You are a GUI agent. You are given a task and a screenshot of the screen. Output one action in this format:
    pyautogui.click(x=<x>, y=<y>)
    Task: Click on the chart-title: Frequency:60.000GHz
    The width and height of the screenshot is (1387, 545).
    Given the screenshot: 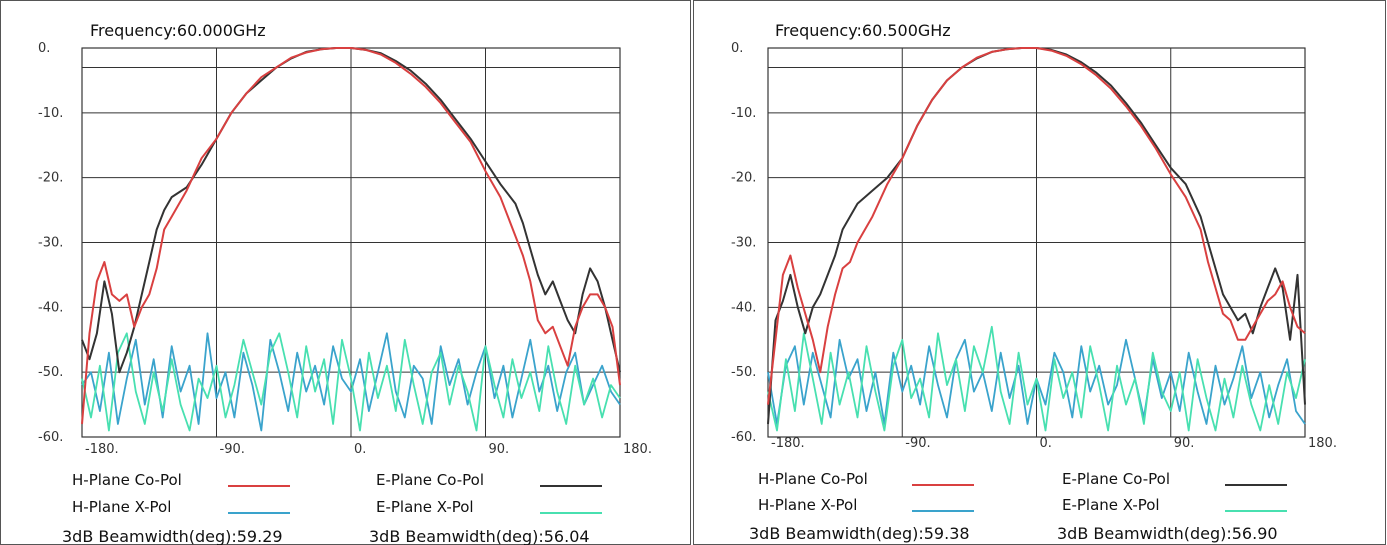 What is the action you would take?
    pyautogui.click(x=178, y=30)
    